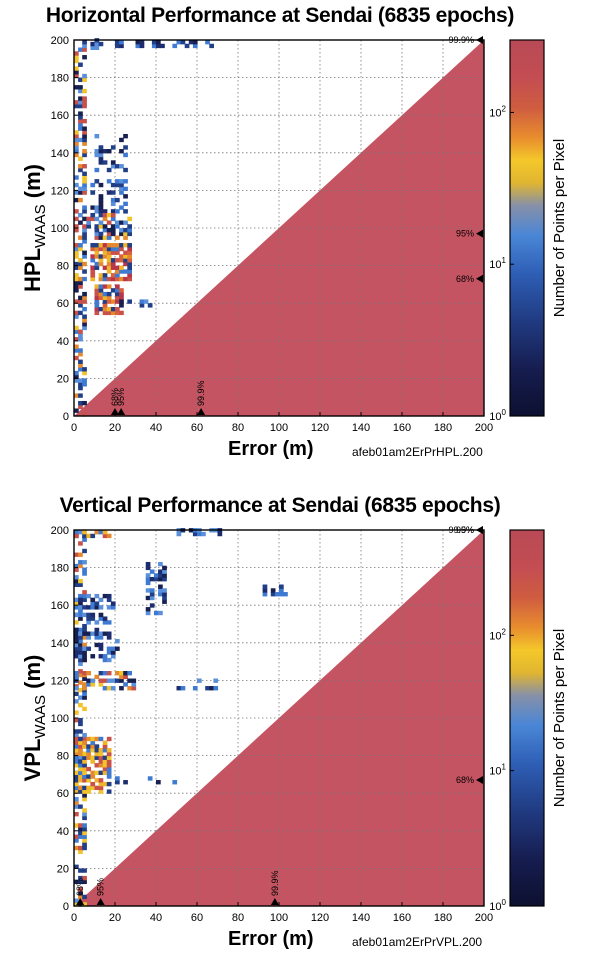 The image size is (600, 960). Describe the element at coordinates (497, 770) in the screenshot. I see `colorbar-tick-label: 101` at that location.